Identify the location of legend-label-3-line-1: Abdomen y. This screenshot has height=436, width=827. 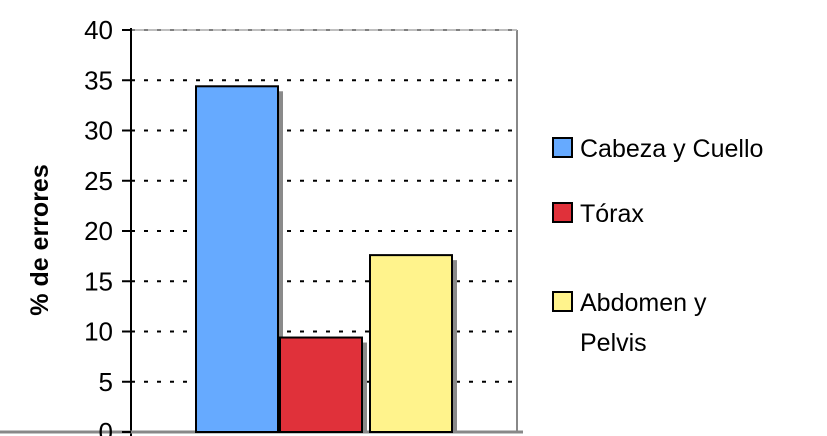
(643, 303).